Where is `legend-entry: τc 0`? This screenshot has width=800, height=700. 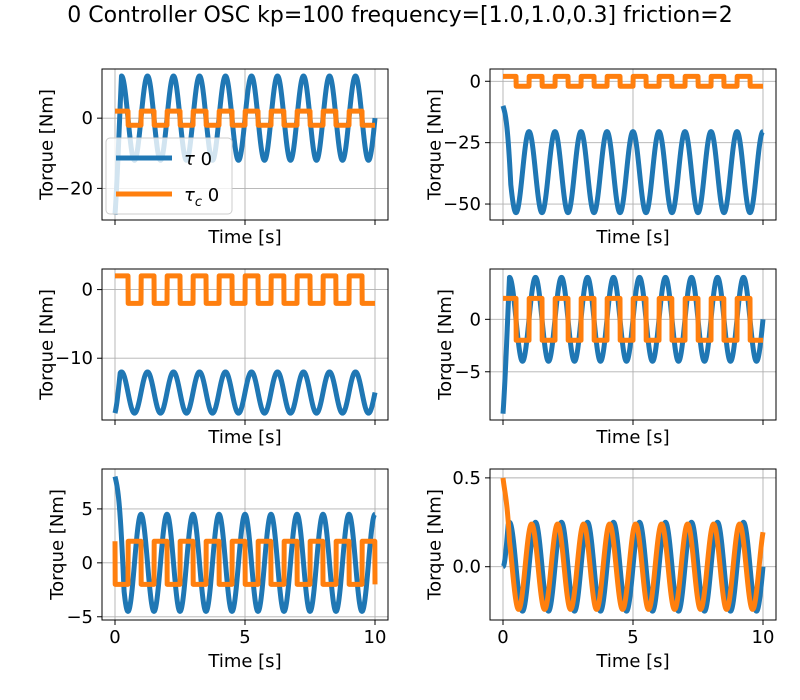 legend-entry: τc 0 is located at coordinates (201, 197).